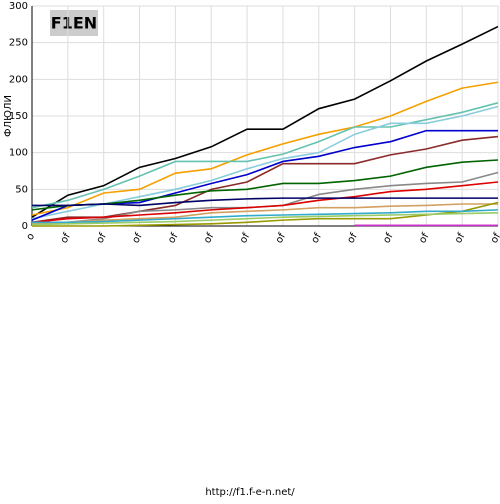 The width and height of the screenshot is (500, 504). What do you see at coordinates (18, 153) in the screenshot?
I see `y-tick-label: 100` at bounding box center [18, 153].